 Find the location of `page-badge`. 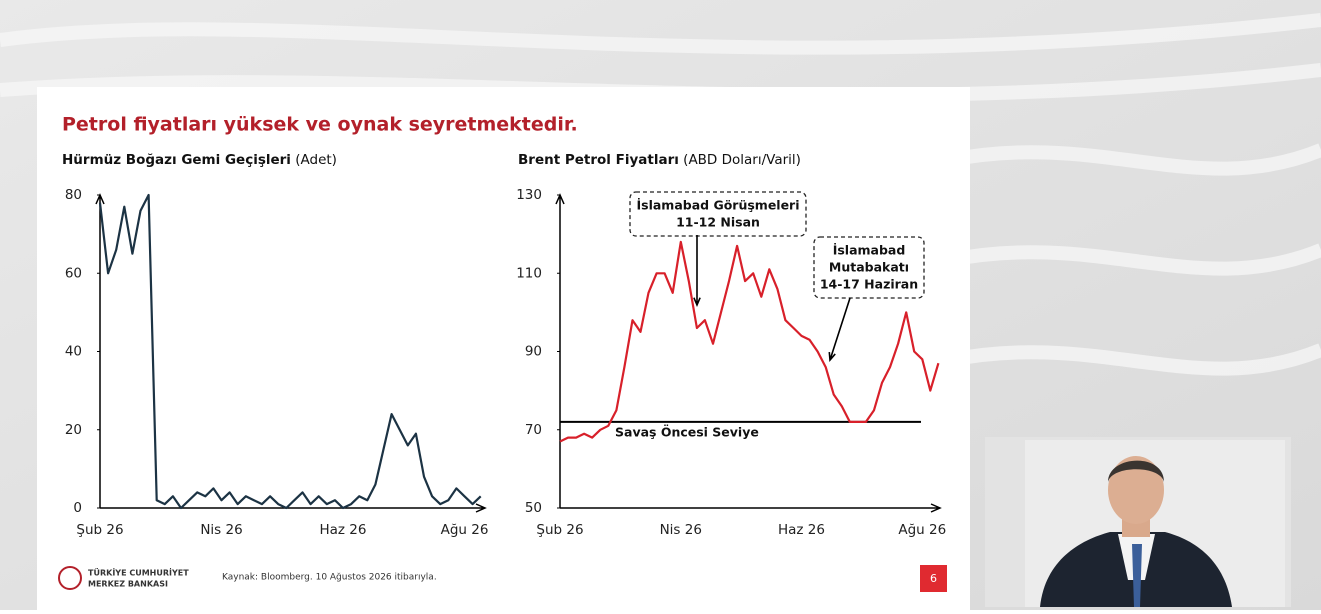

page-badge is located at coordinates (933, 578).